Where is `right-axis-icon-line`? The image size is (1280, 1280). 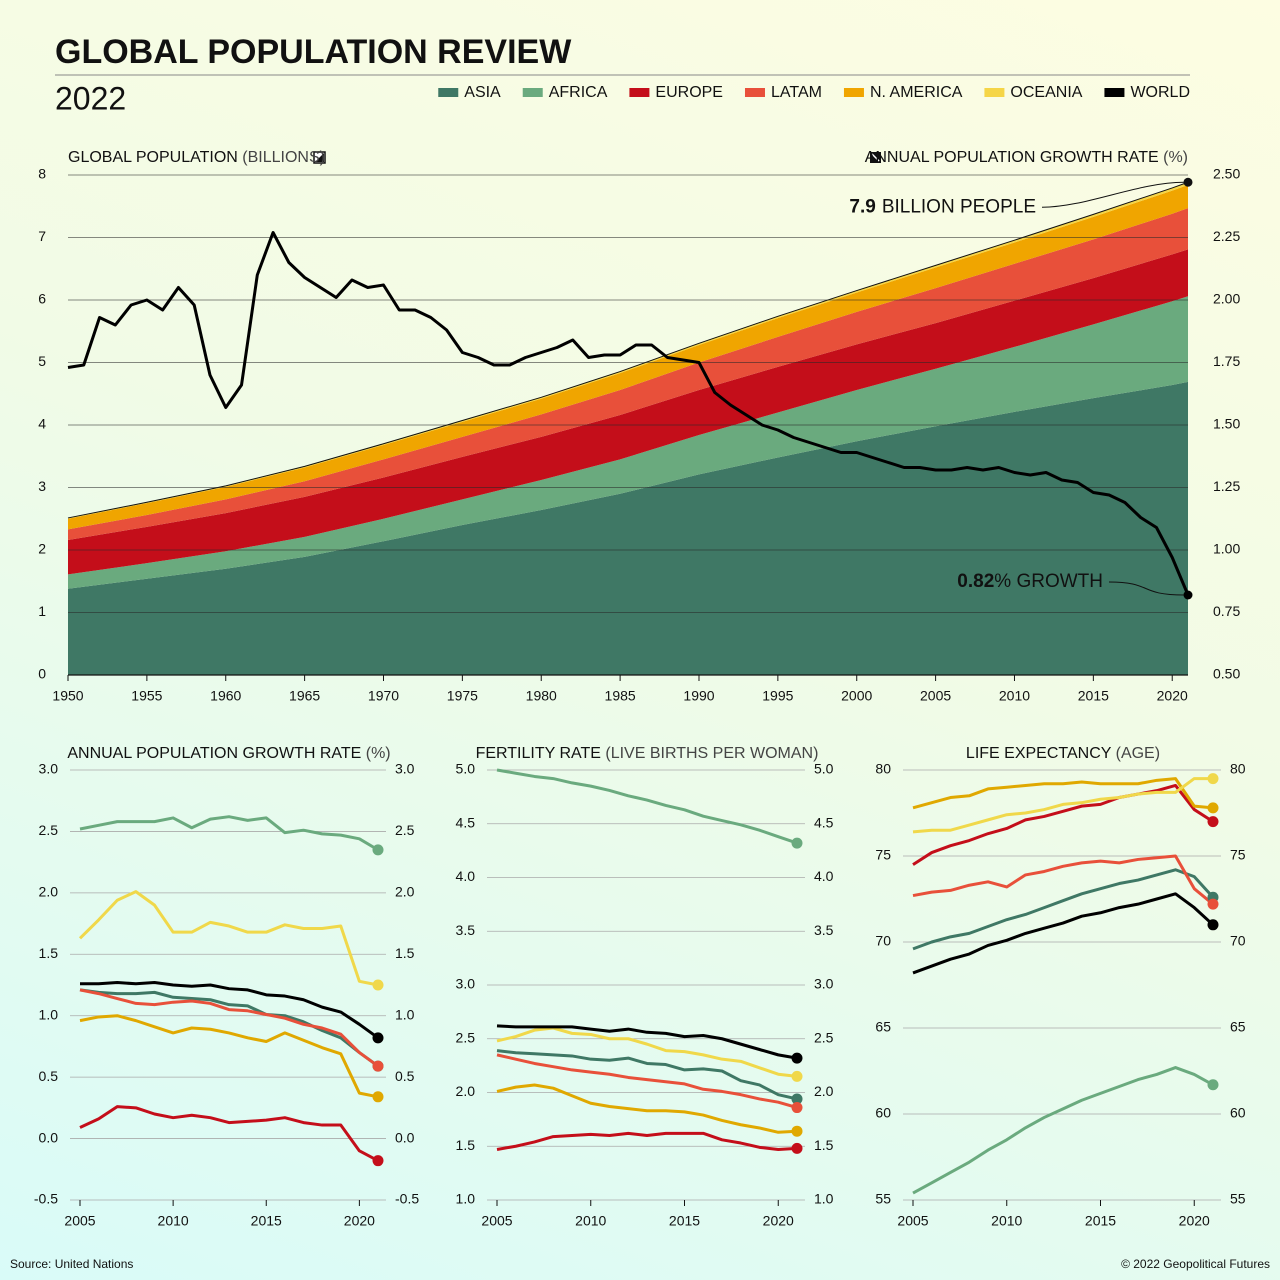
right-axis-icon-line is located at coordinates (875, 157).